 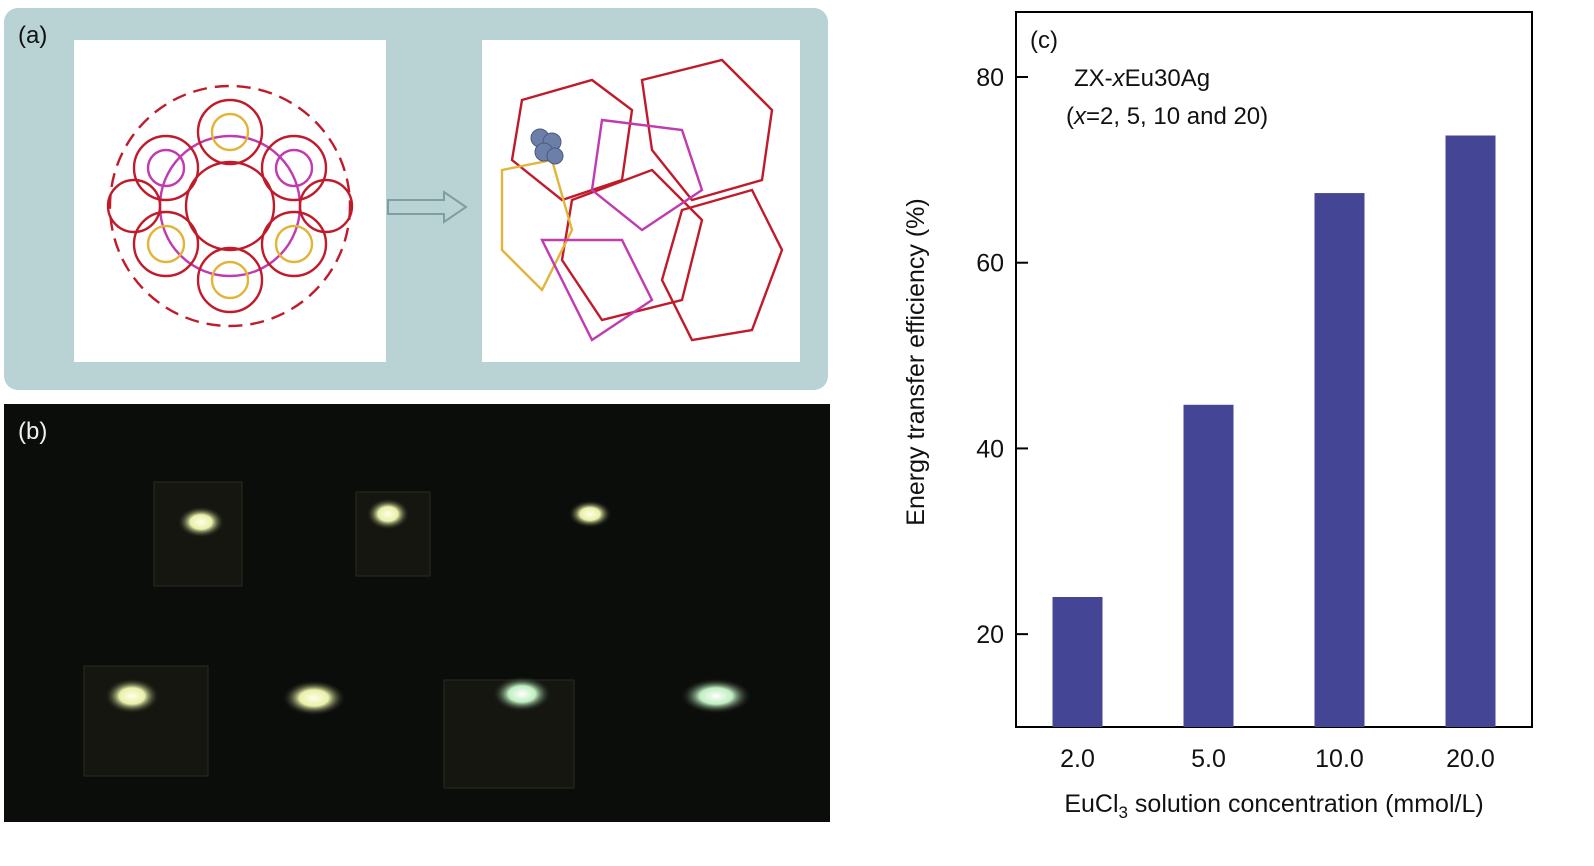 I want to click on panel-b-label: (b), so click(x=33, y=431).